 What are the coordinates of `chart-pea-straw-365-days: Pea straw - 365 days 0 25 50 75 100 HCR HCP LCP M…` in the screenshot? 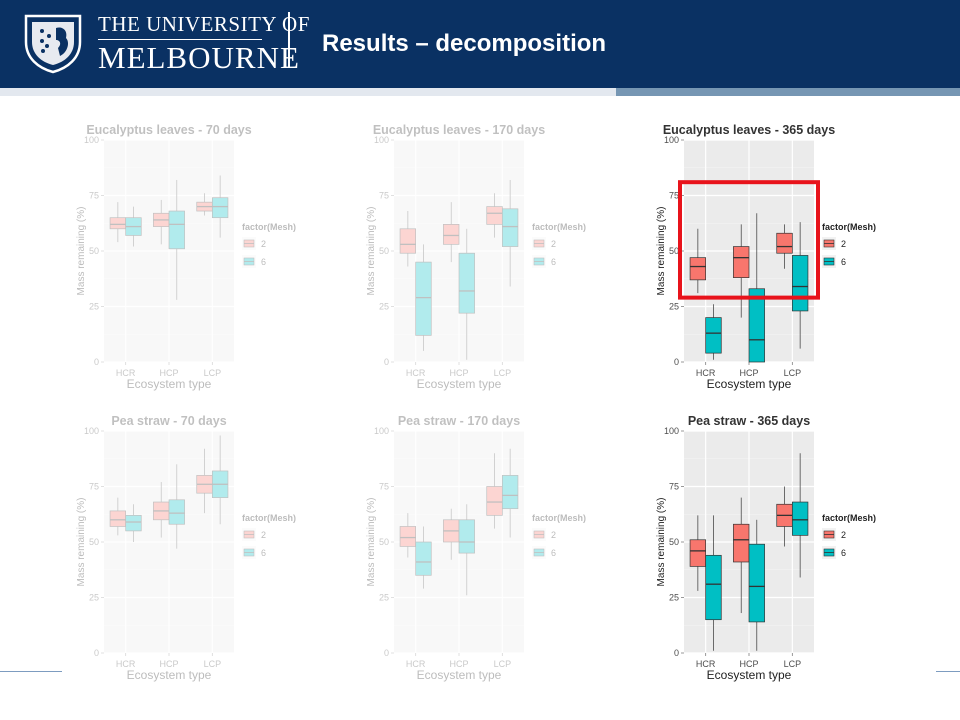 It's located at (766, 548).